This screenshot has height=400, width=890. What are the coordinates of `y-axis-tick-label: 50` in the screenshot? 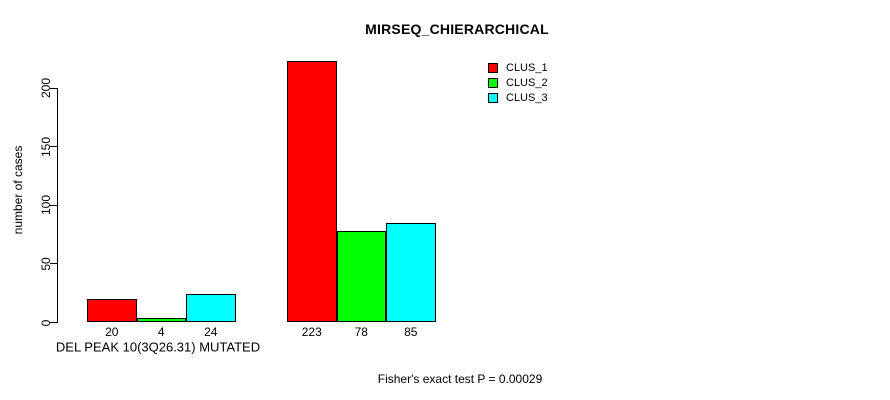 It's located at (46, 264).